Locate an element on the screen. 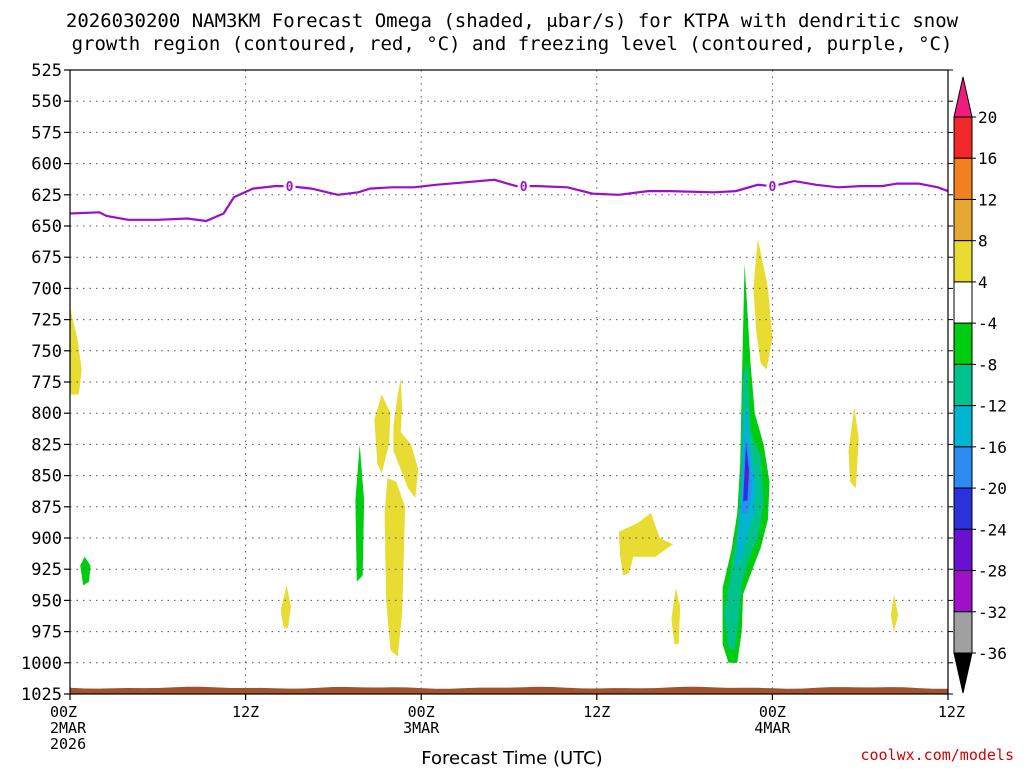 Image resolution: width=1024 pixels, height=769 pixels. y-tick-label-925: 925 is located at coordinates (46, 570).